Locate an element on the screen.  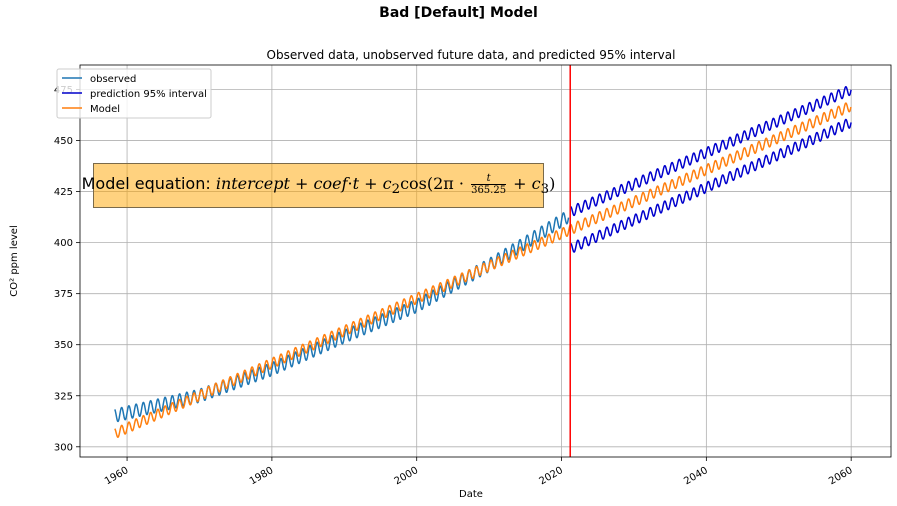
x-tick-label: 1960 is located at coordinates (117, 476).